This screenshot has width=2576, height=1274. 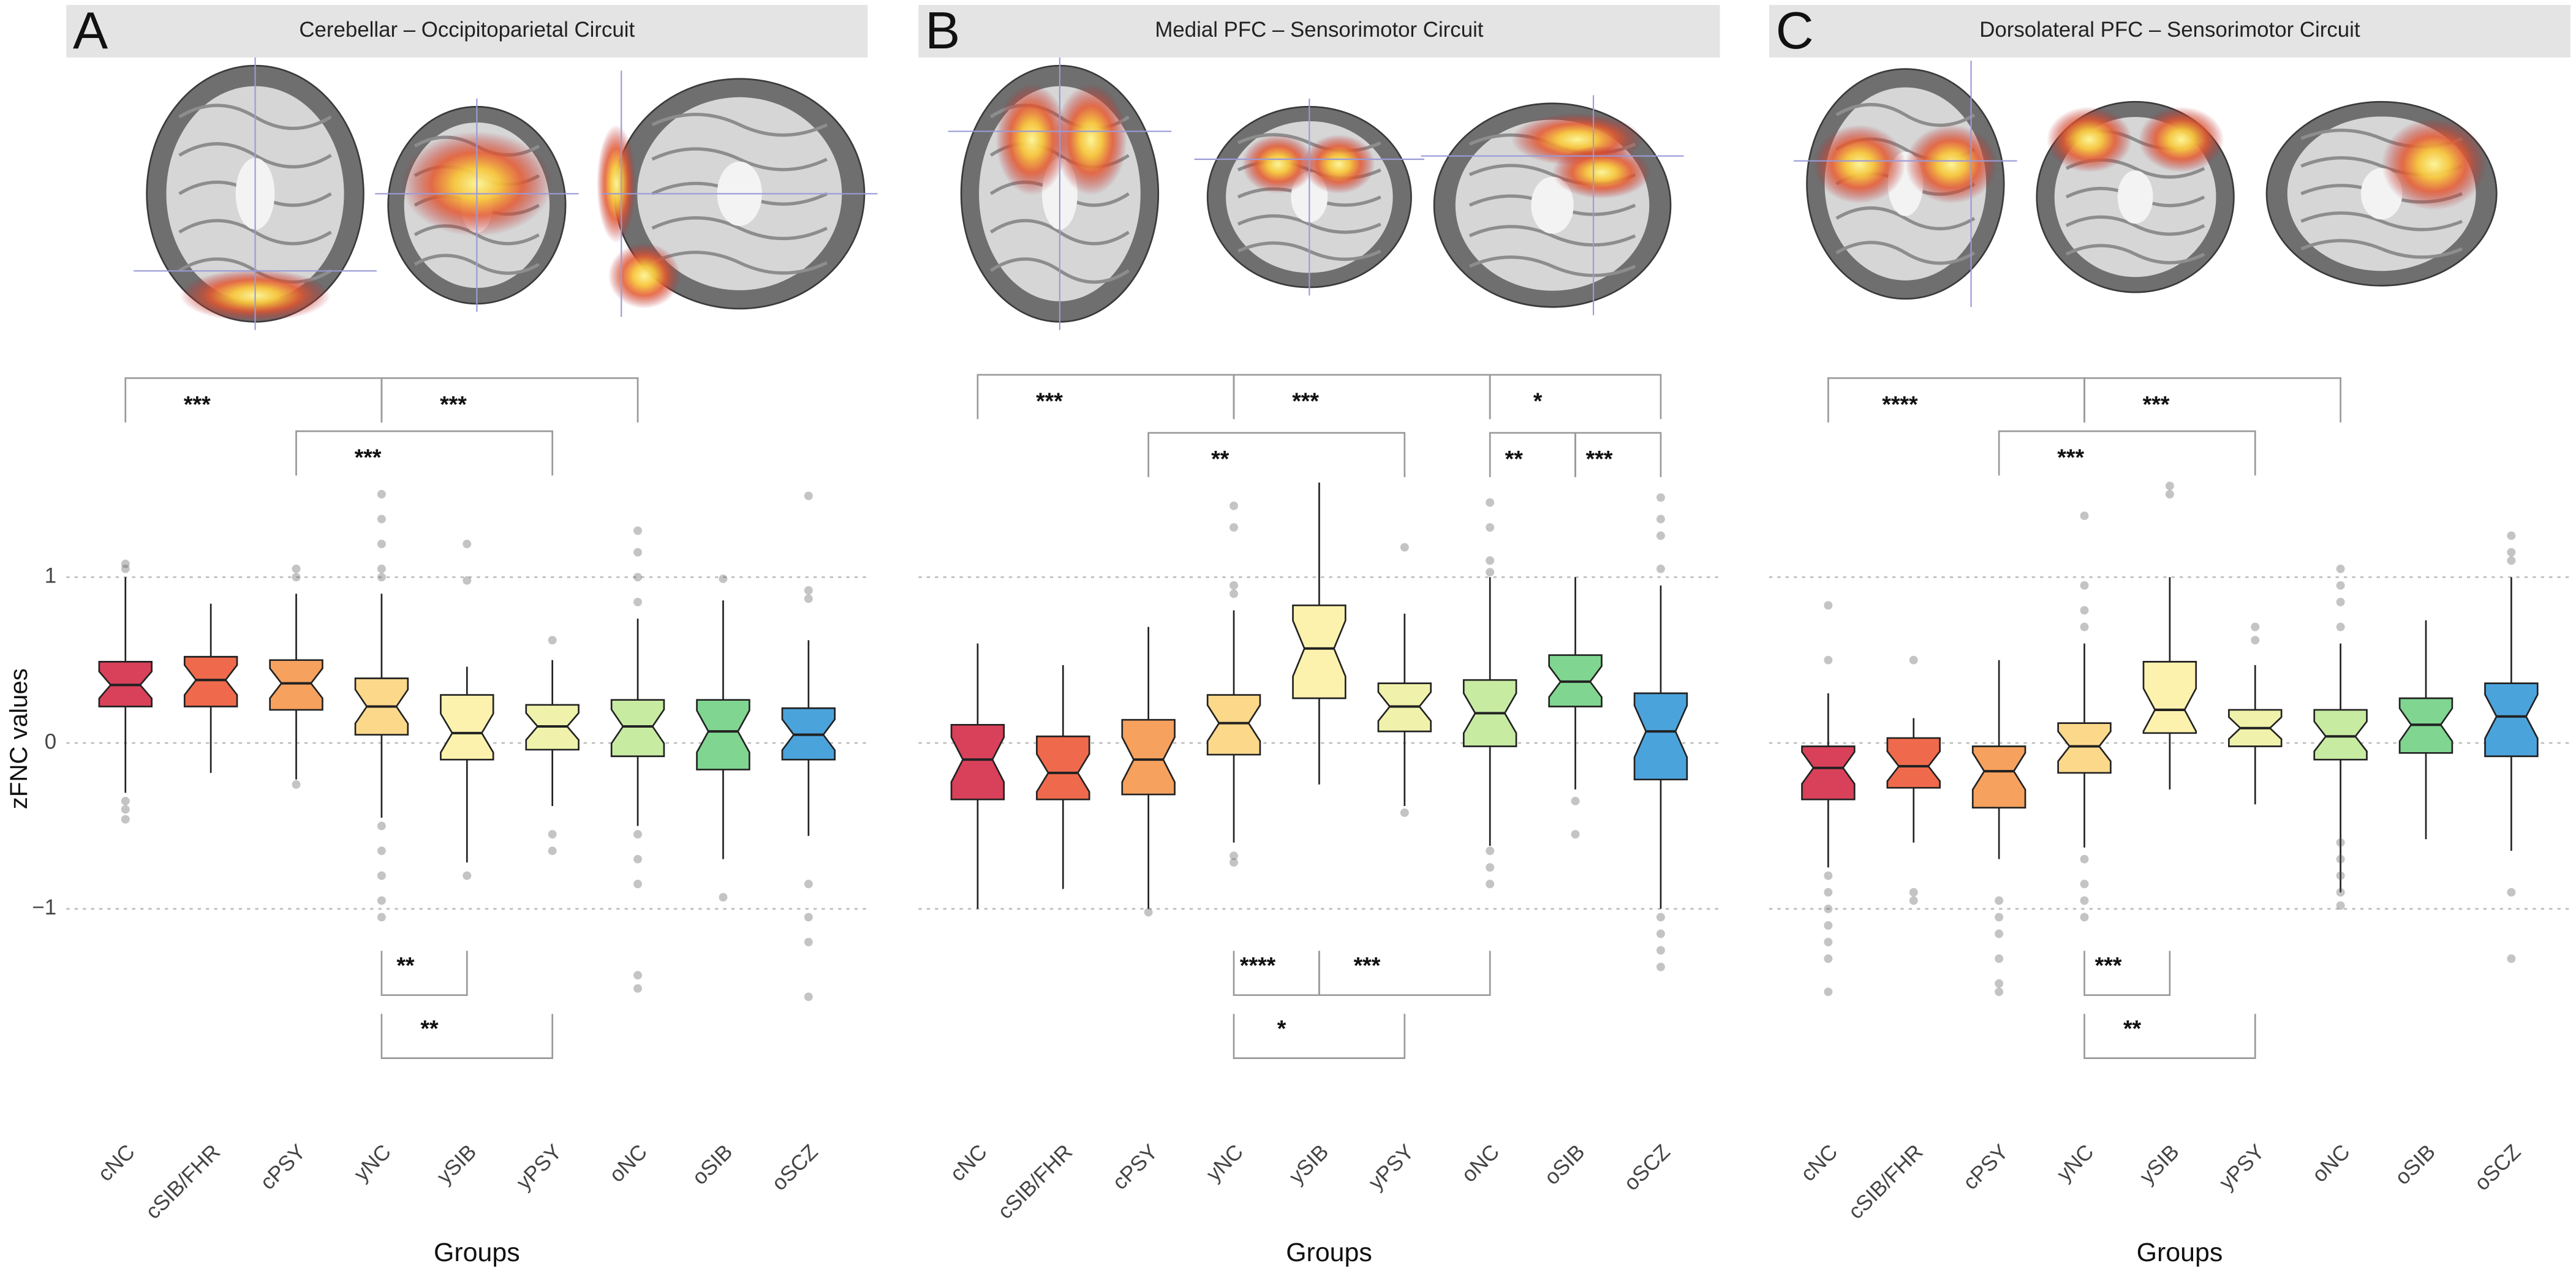 I want to click on y-tick-label: 0, so click(x=50, y=741).